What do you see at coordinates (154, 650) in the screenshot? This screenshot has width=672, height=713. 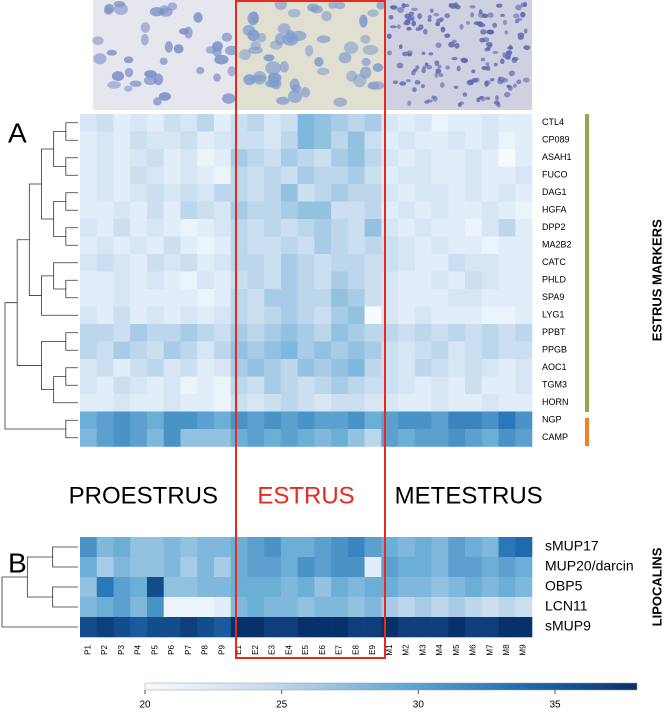 I see `column-label: P5` at bounding box center [154, 650].